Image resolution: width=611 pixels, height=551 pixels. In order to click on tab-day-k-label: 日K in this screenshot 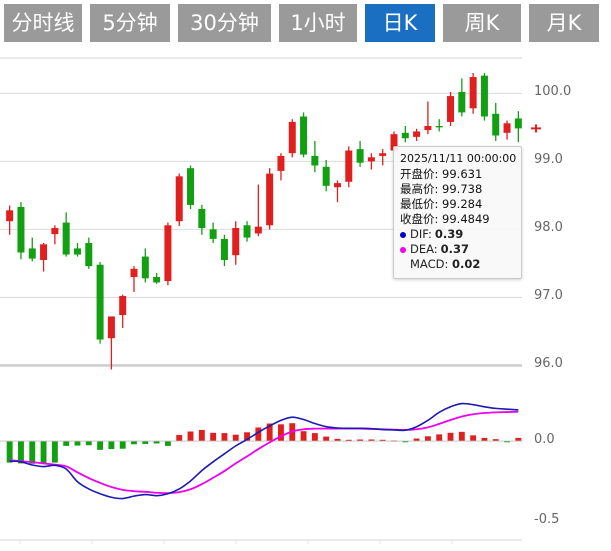, I will do `click(400, 23)`.